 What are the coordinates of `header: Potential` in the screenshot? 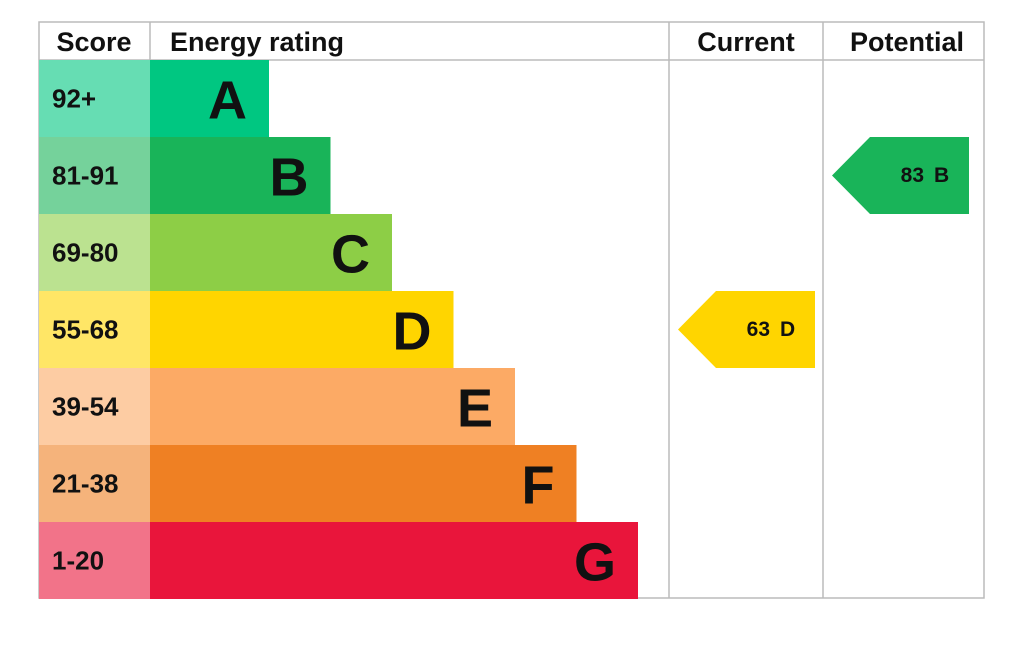 It's located at (907, 42).